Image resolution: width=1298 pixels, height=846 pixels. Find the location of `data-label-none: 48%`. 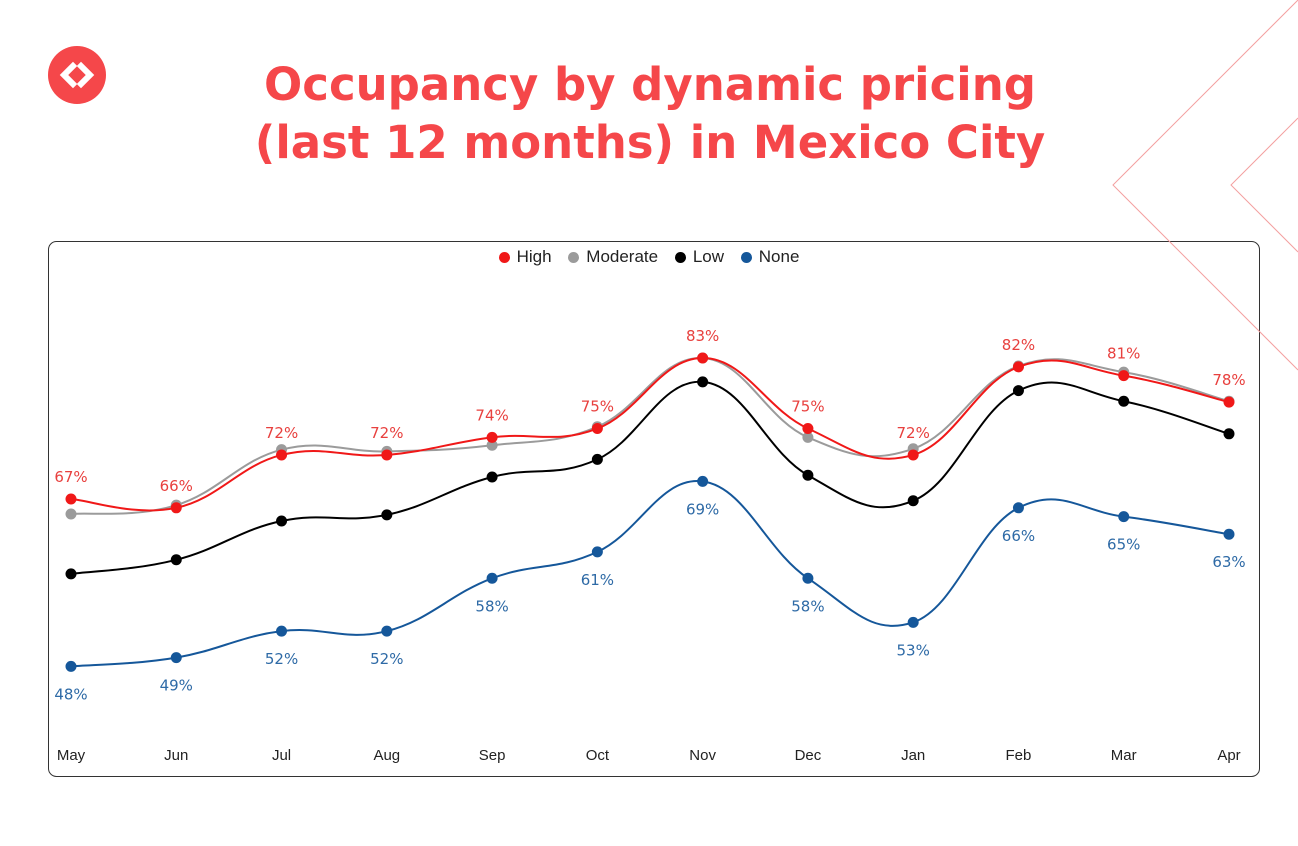

data-label-none: 48% is located at coordinates (70, 694).